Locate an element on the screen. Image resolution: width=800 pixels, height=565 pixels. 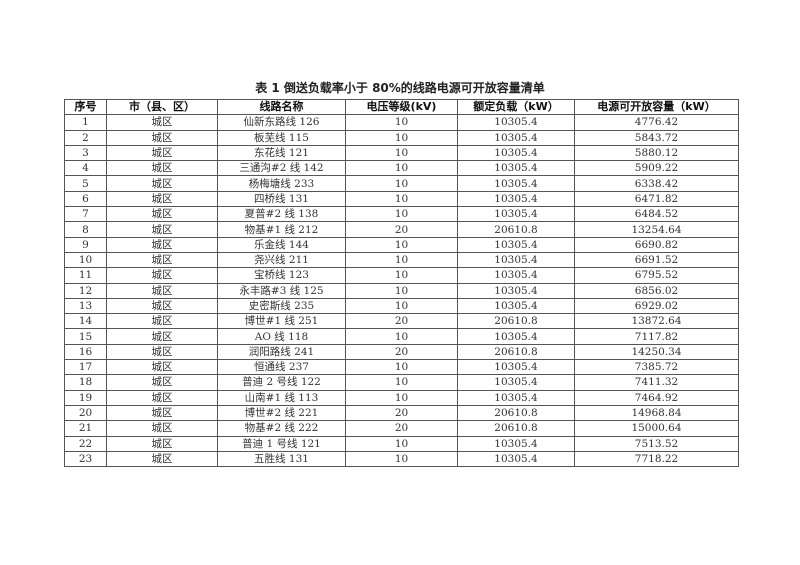
cell-line-name: 物基#2 线 222 is located at coordinates (281, 428).